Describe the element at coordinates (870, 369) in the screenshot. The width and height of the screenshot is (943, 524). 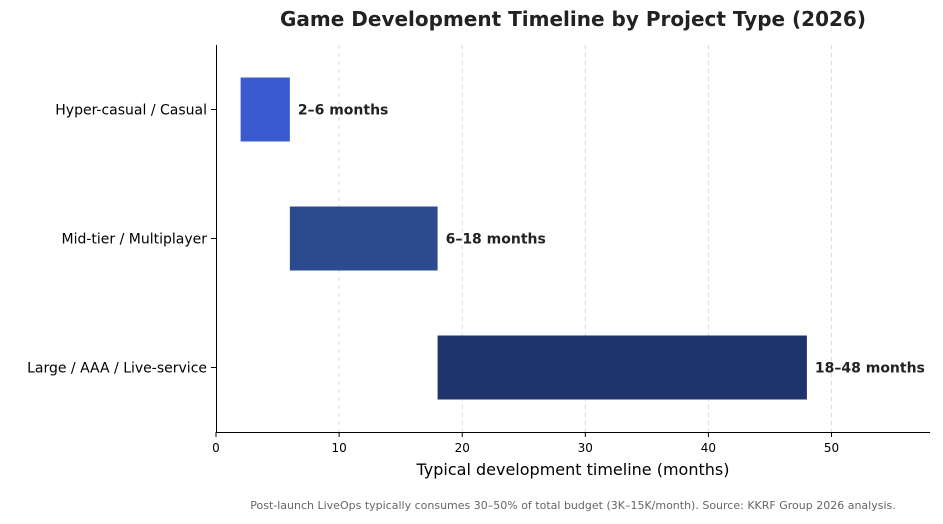
I see `bar-value-label: 18–48 months` at that location.